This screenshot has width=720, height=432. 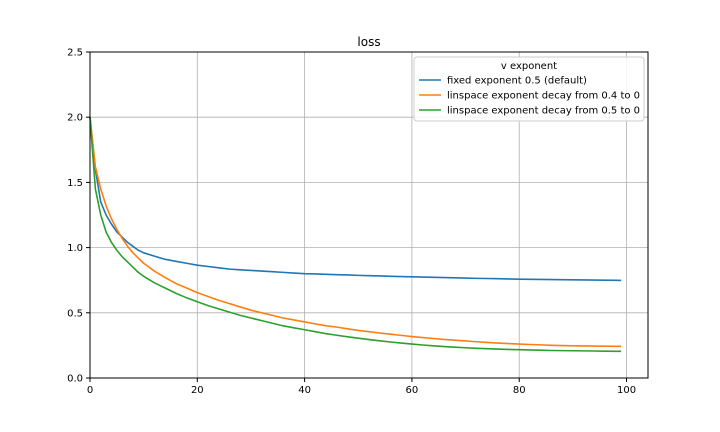 What do you see at coordinates (543, 111) in the screenshot?
I see `legend-label-3: linspace exponent decay from 0.5 to 0` at bounding box center [543, 111].